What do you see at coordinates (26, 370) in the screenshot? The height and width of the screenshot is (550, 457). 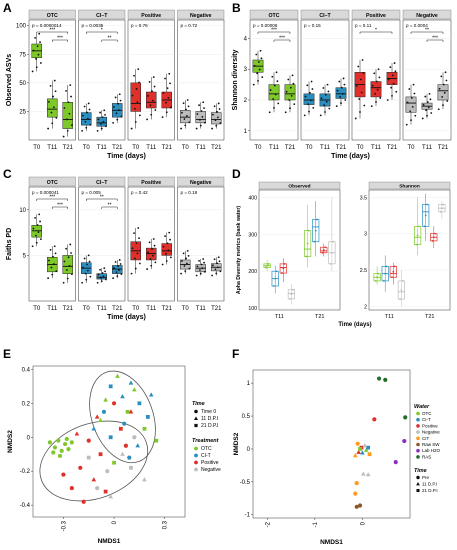 I see `y-tick-label: 0.4` at bounding box center [26, 370].